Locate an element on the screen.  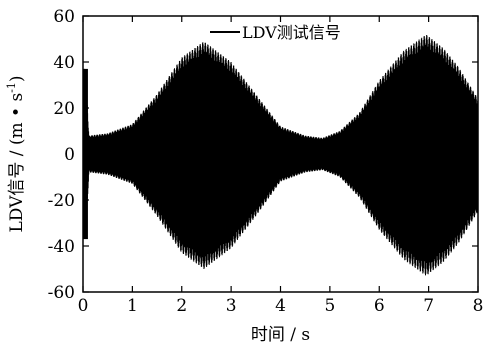
y-tick-label: -20 is located at coordinates (61, 201).